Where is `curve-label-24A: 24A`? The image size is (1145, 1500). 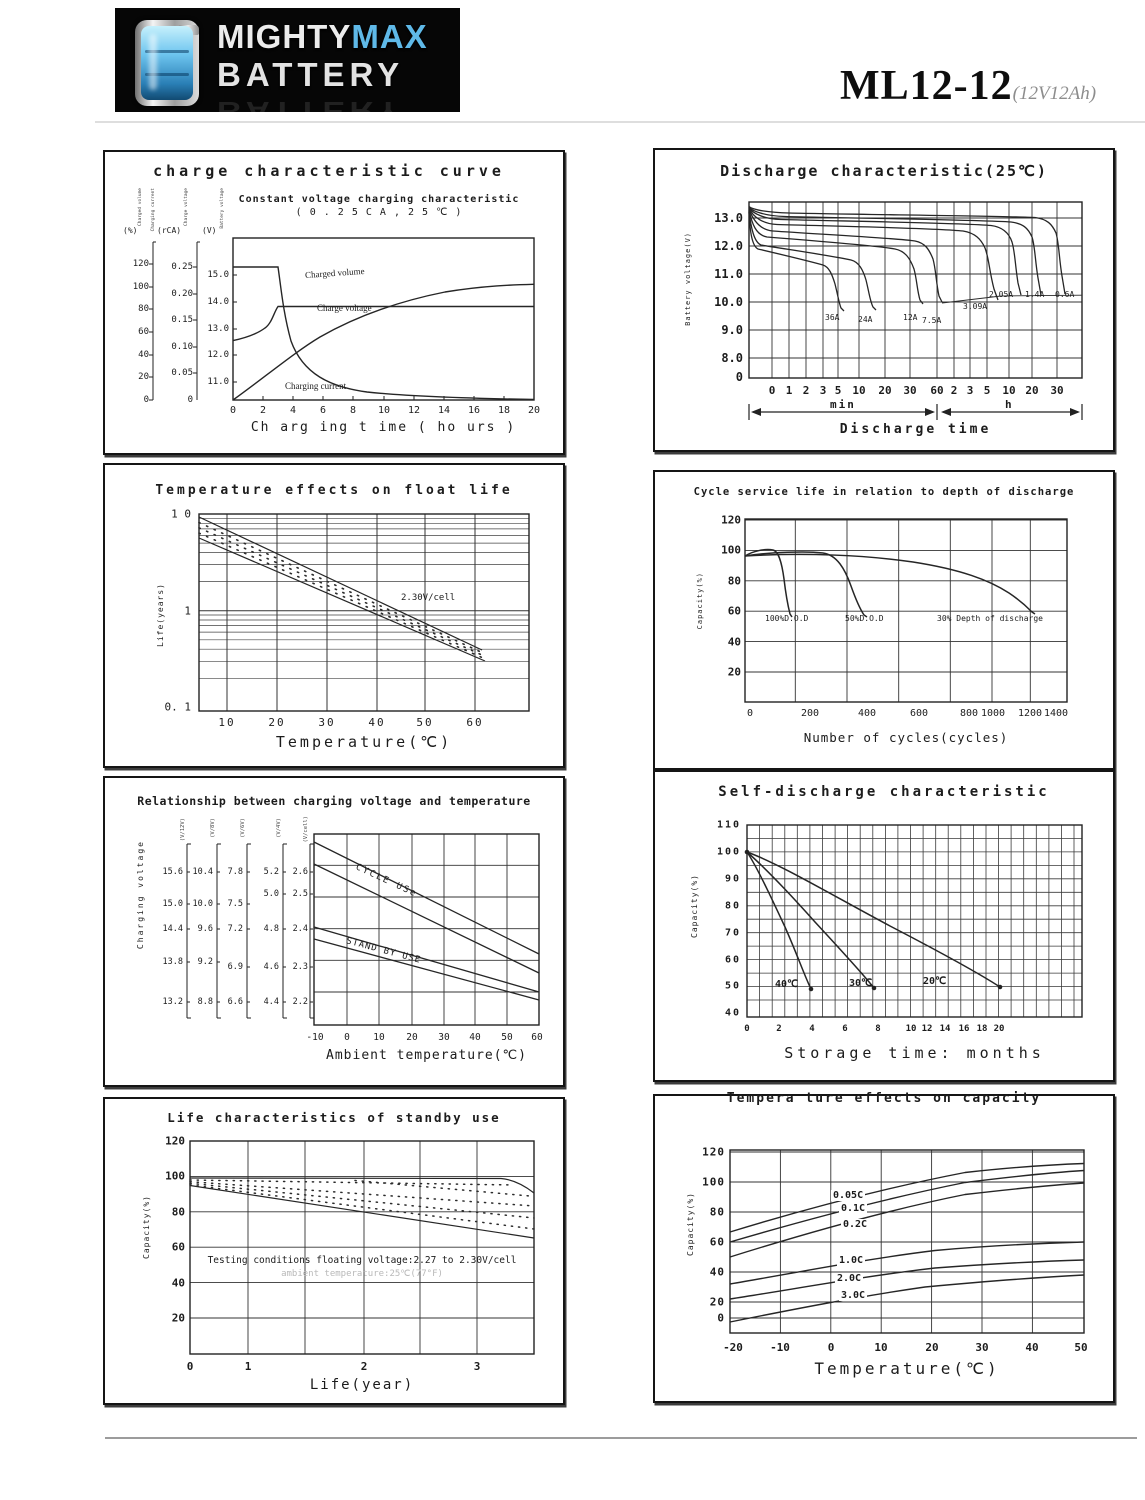 curve-label-24A: 24A is located at coordinates (865, 319).